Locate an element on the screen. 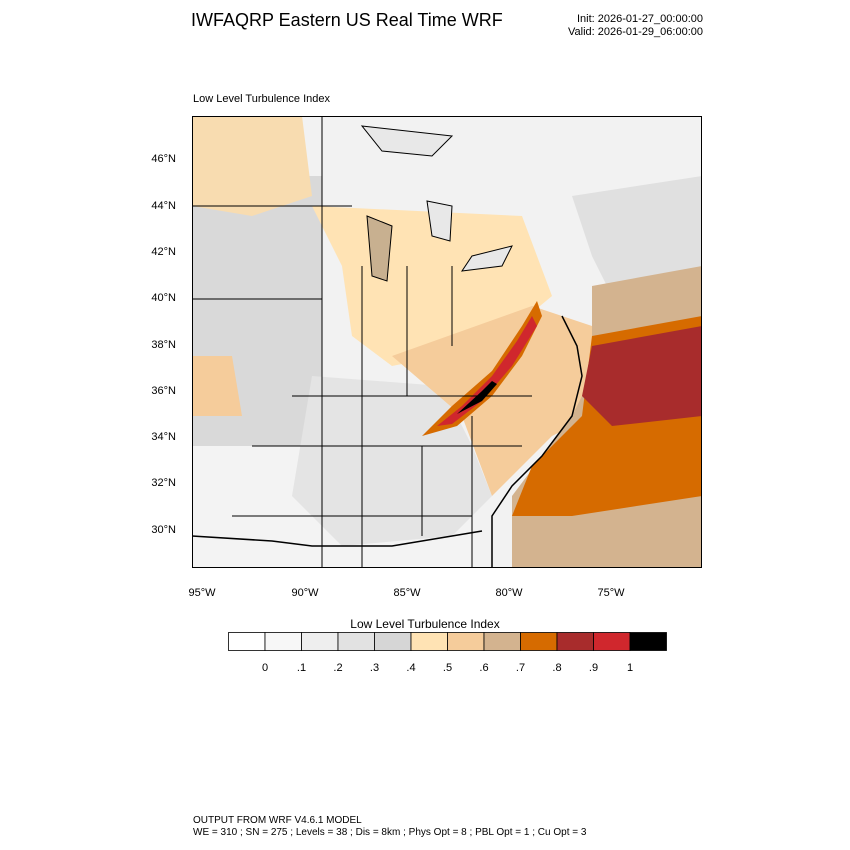 The image size is (850, 850). field-tan-plains is located at coordinates (217, 386).